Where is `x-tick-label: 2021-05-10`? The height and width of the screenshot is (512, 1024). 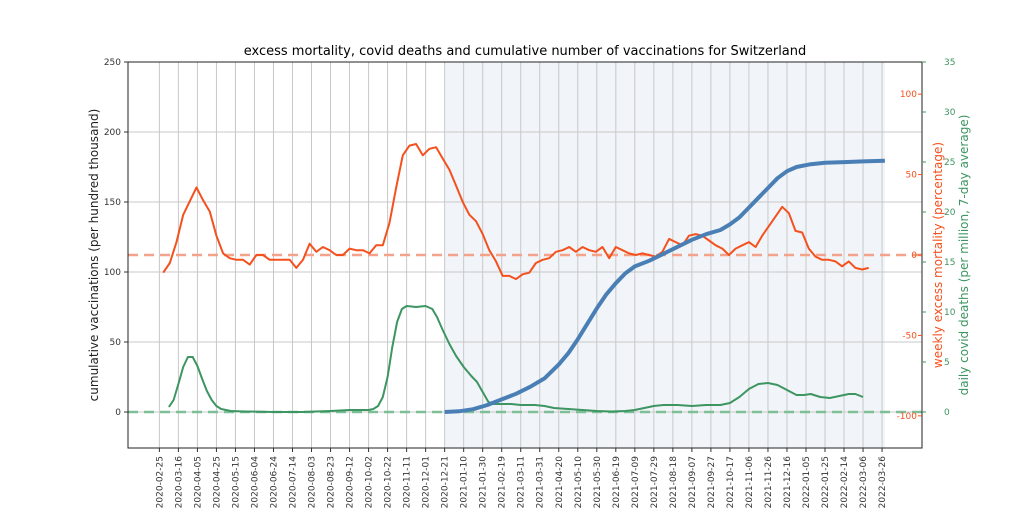
x-tick-label: 2021-05-10 is located at coordinates (579, 482).